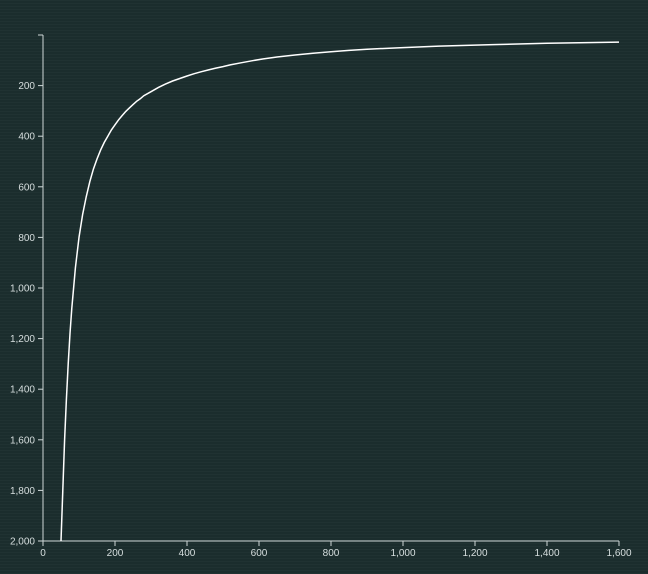  What do you see at coordinates (187, 553) in the screenshot?
I see `x-tick-label: 400` at bounding box center [187, 553].